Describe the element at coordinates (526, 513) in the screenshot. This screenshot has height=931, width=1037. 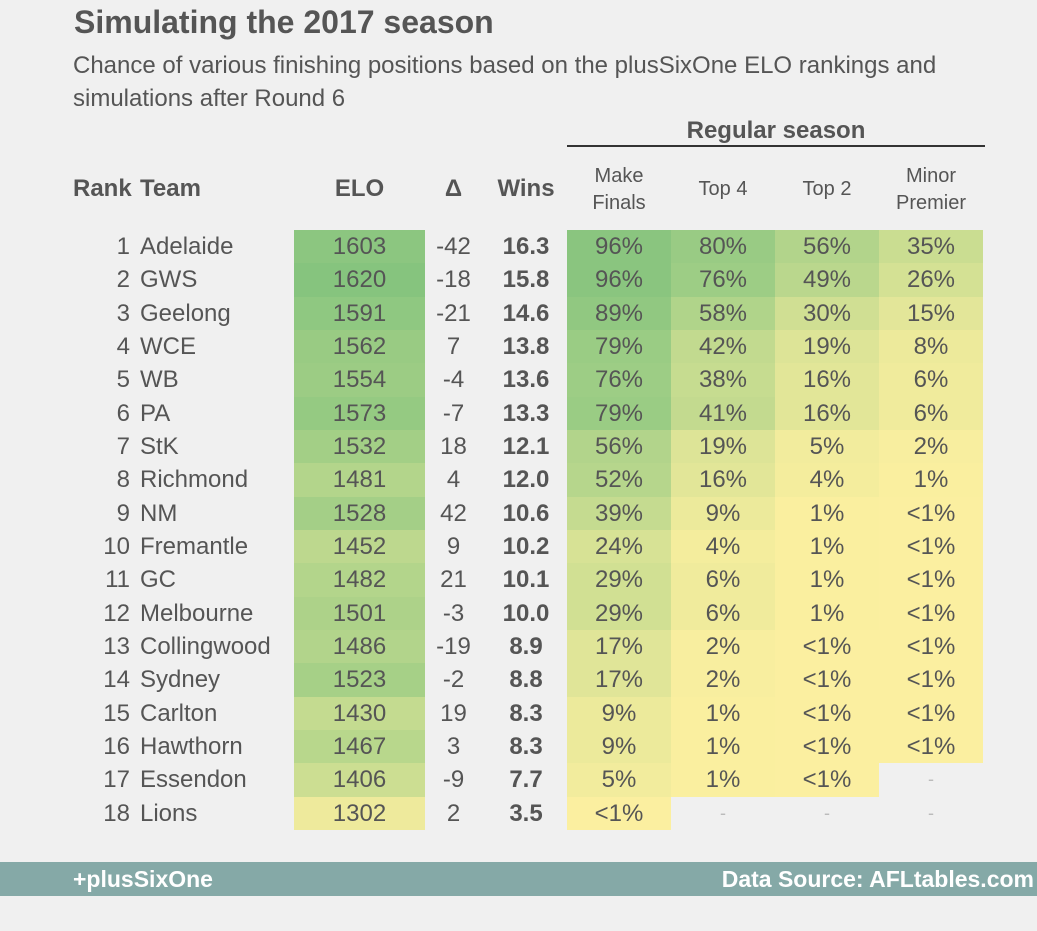
I see `cell-wins: 10.6` at that location.